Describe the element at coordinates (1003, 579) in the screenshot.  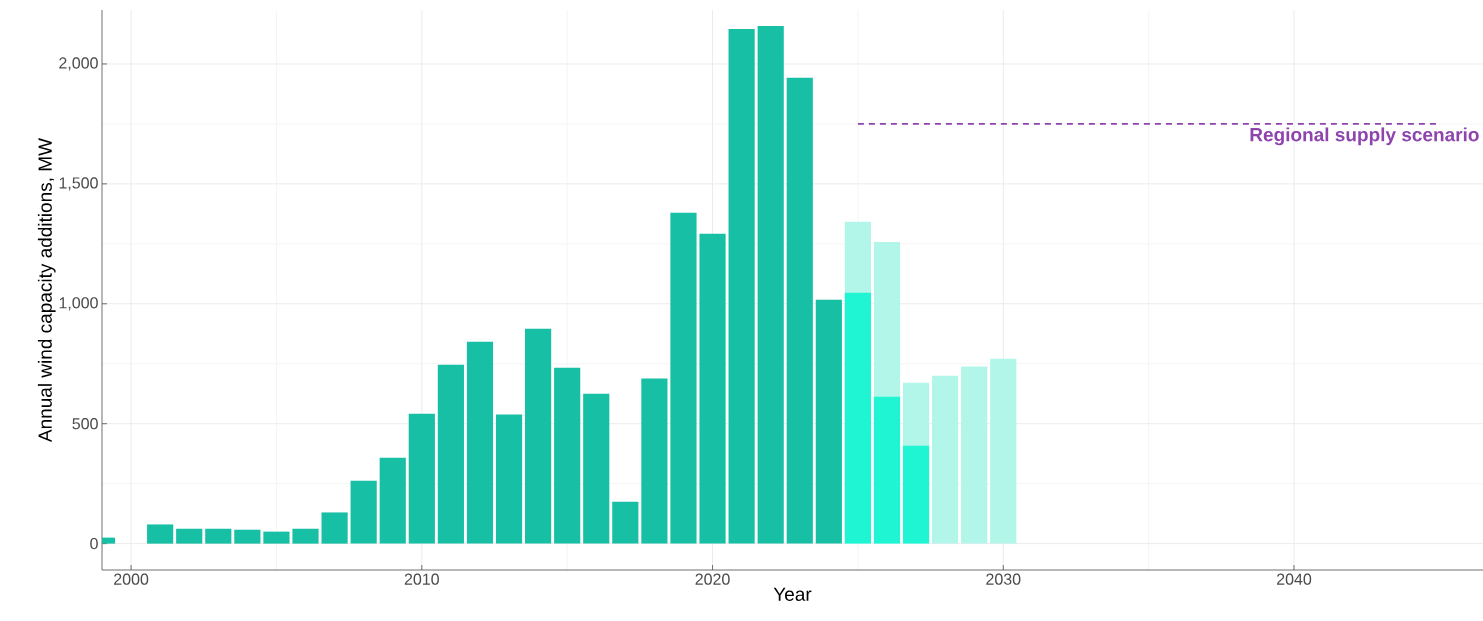
I see `x-tick-label: 2030` at that location.